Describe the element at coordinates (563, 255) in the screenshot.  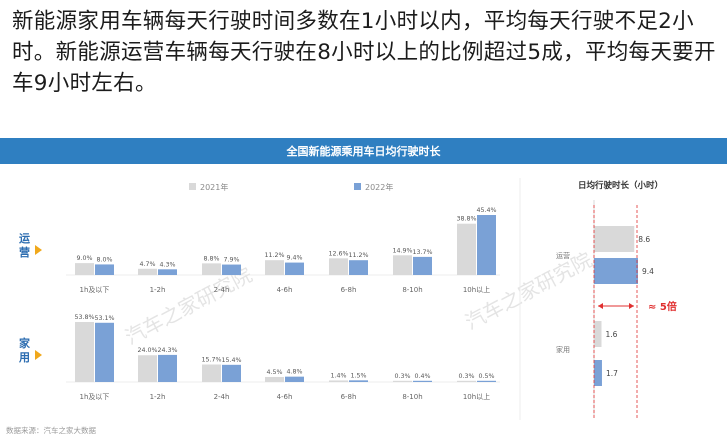
I see `side-category-0: 运营` at that location.